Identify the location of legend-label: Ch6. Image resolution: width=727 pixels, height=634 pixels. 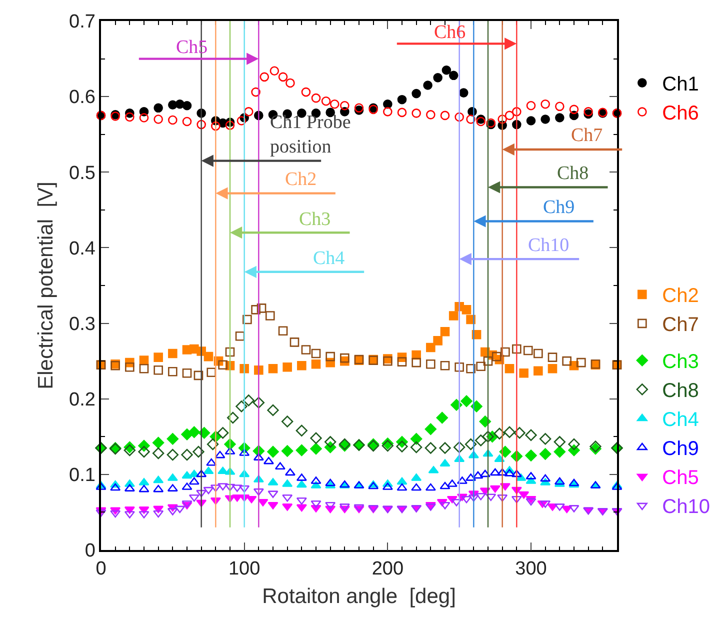
(680, 113).